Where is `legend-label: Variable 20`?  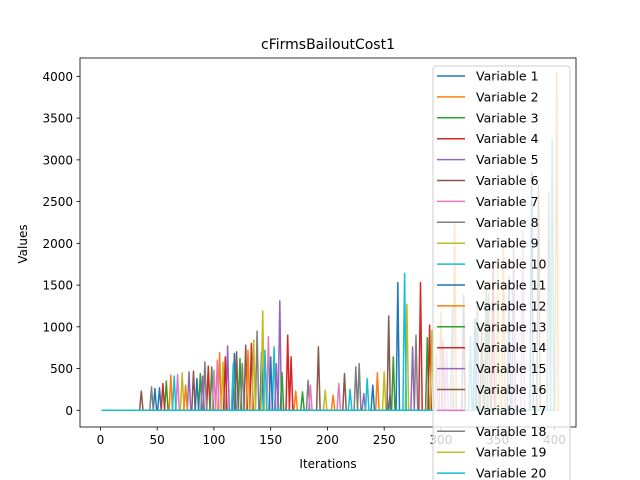
legend-label: Variable 20 is located at coordinates (511, 473).